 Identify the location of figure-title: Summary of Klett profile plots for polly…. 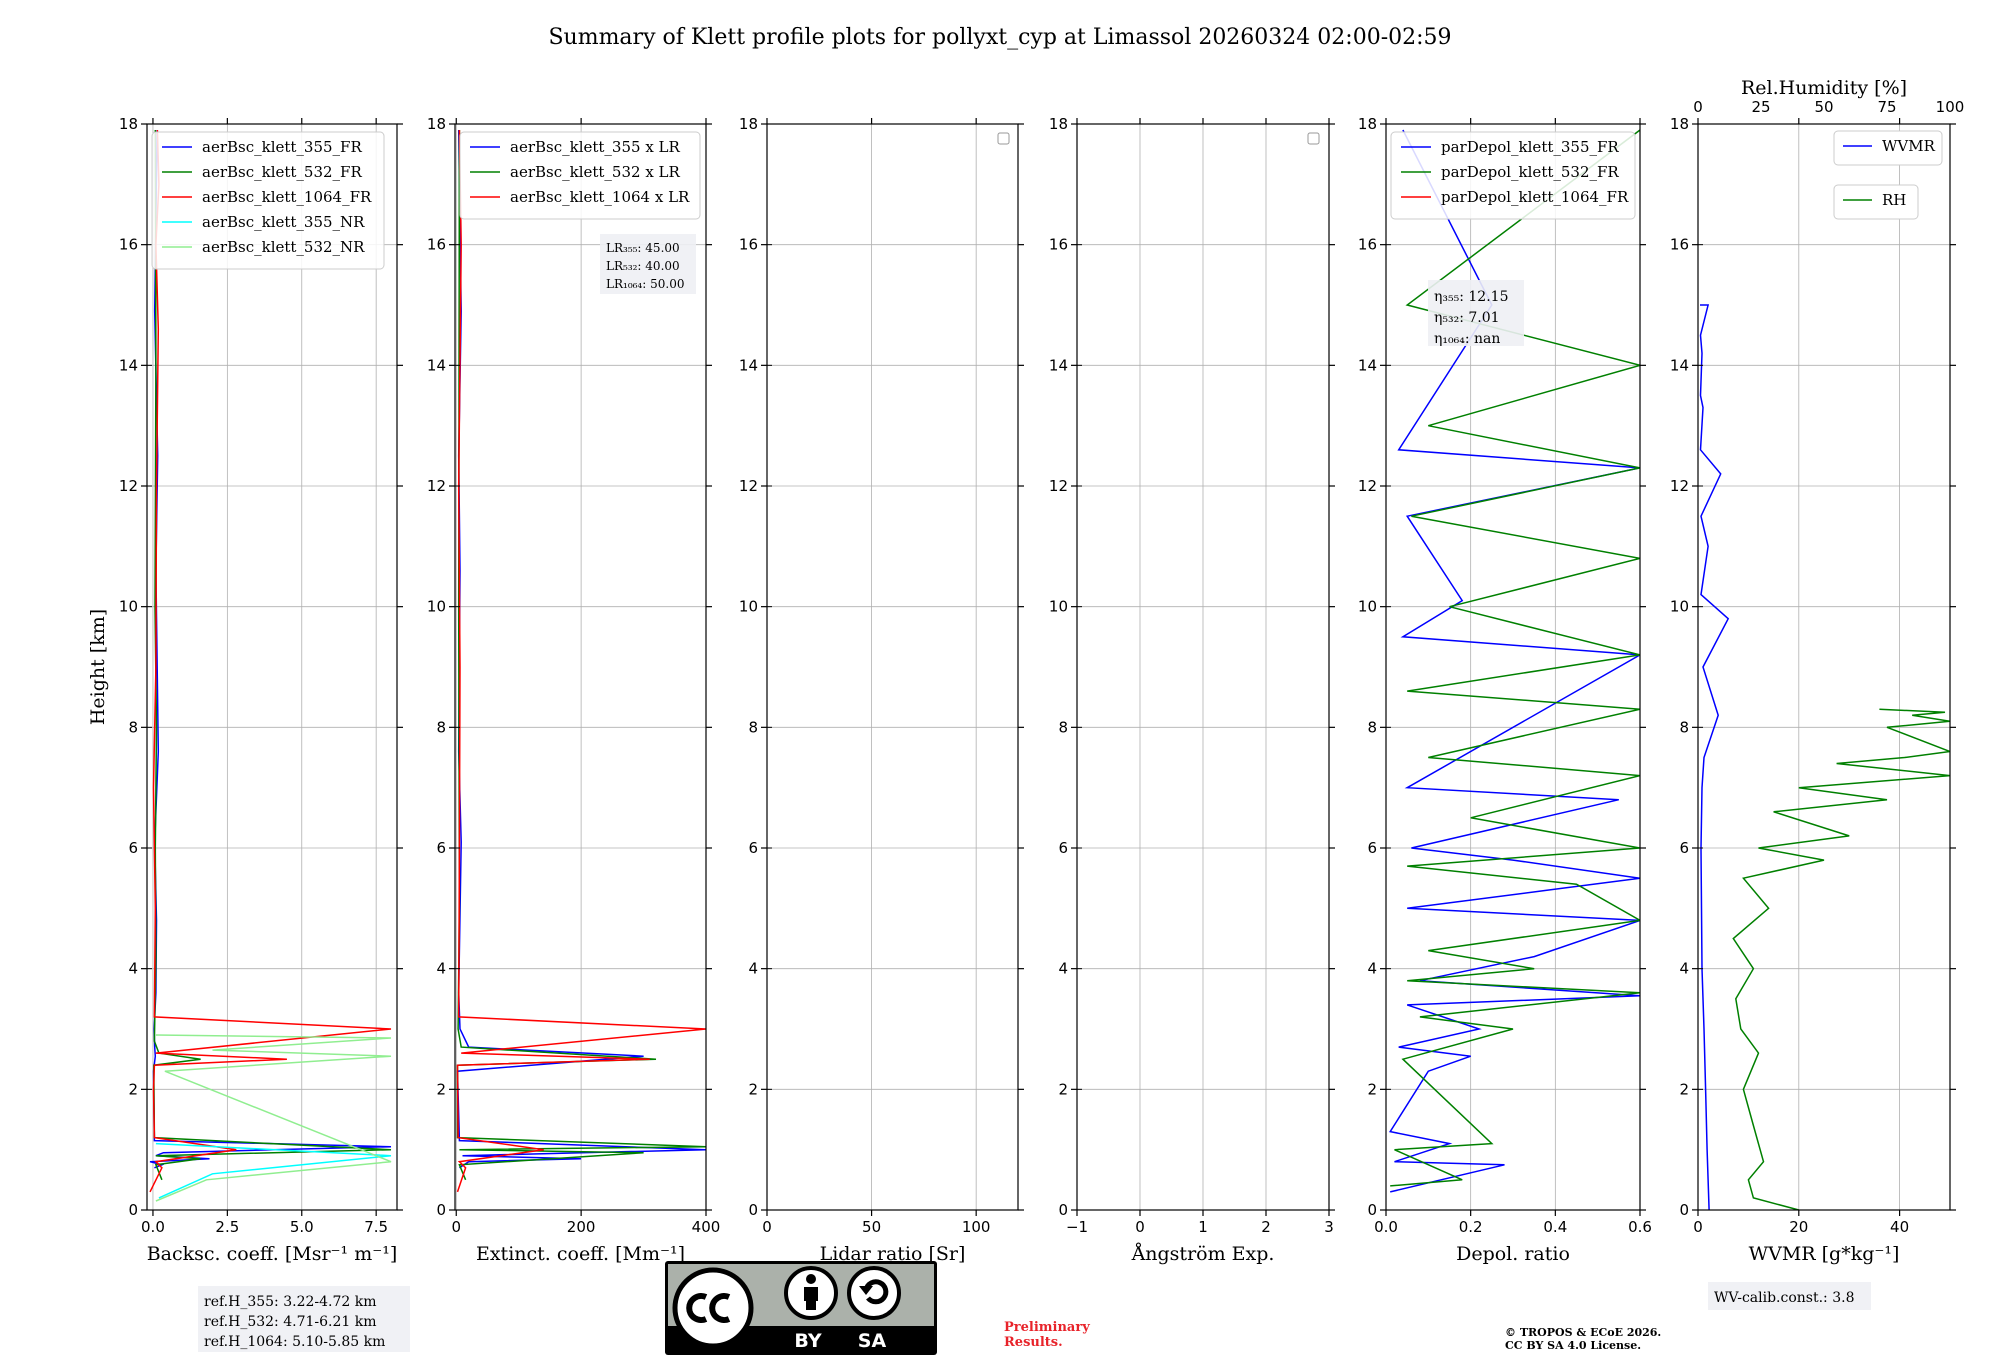
(999, 37).